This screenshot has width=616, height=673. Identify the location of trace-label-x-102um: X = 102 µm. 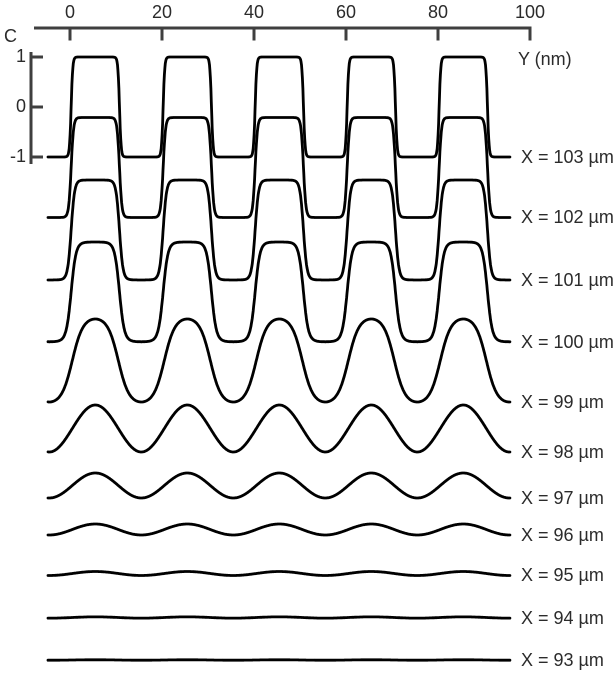
(567, 217).